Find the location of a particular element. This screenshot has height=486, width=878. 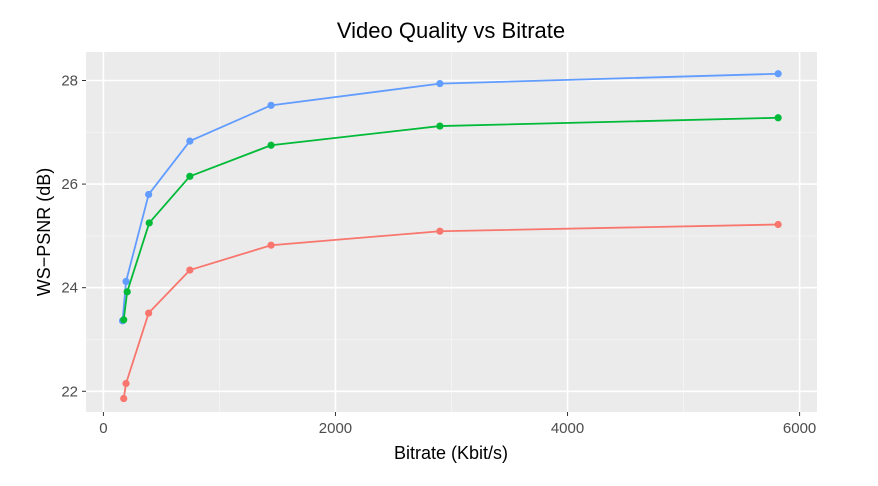

y-tick-label: 28 is located at coordinates (69, 80).